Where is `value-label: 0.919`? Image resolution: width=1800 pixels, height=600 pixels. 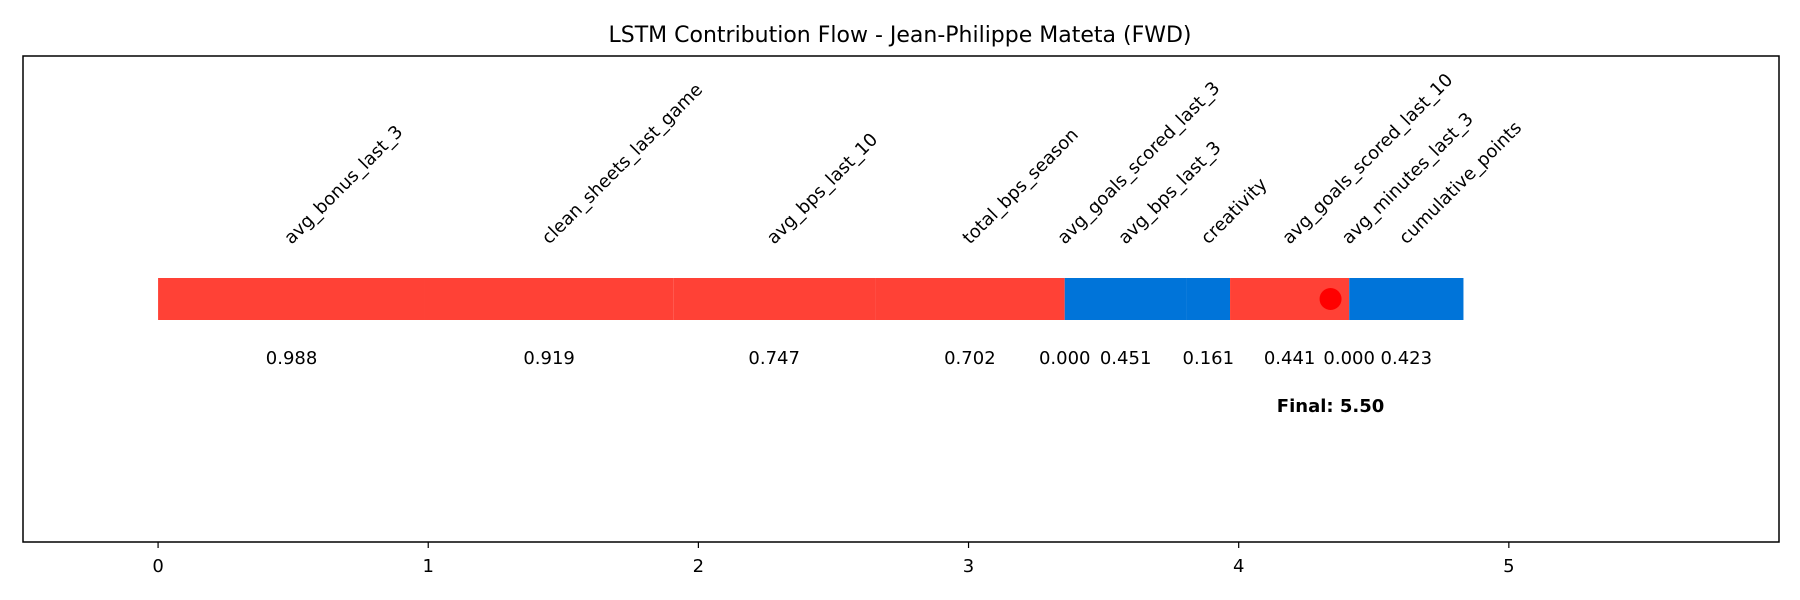
value-label: 0.919 is located at coordinates (549, 358).